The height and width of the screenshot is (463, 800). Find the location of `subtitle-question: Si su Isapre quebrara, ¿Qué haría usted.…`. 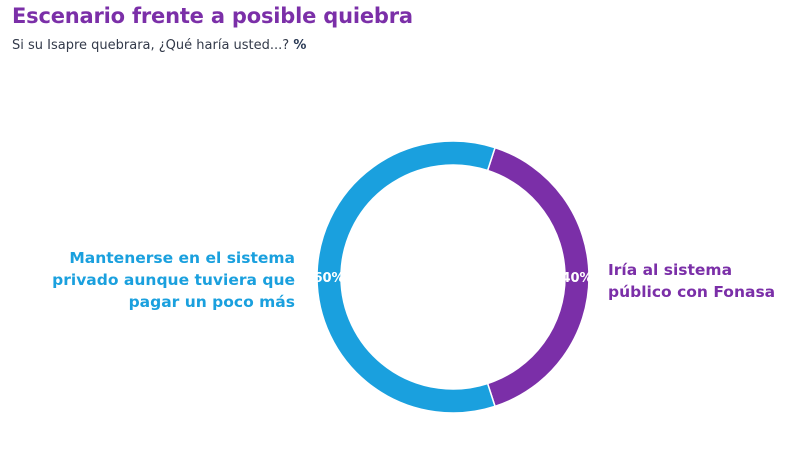

subtitle-question: Si su Isapre quebrara, ¿Qué haría usted.… is located at coordinates (151, 45).